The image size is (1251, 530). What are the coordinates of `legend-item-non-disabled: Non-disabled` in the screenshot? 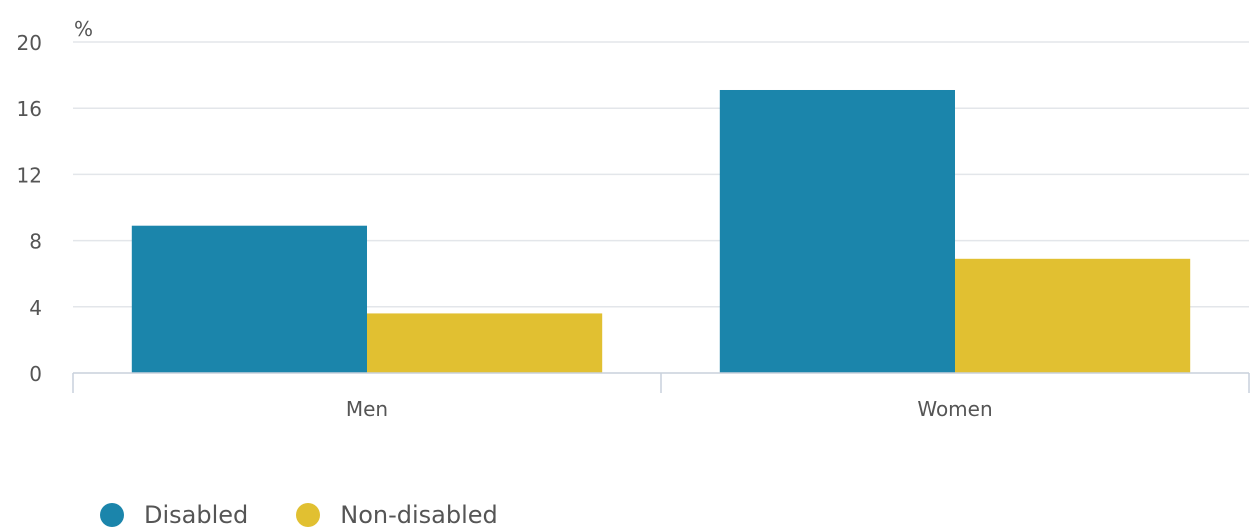 It's located at (397, 515).